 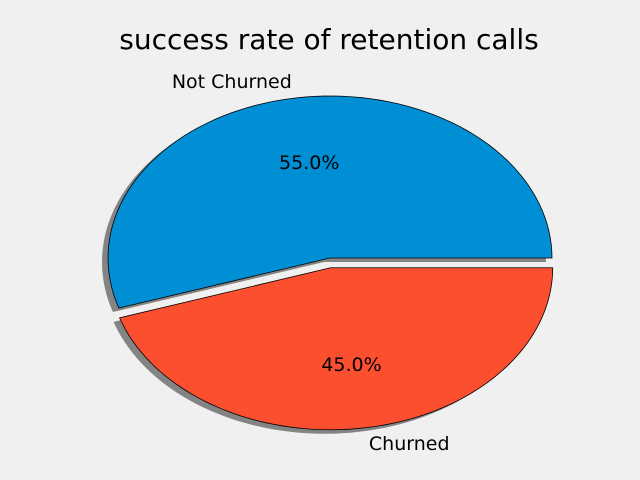 What do you see at coordinates (232, 82) in the screenshot?
I see `slice-label-not-churned: Not Churned` at bounding box center [232, 82].